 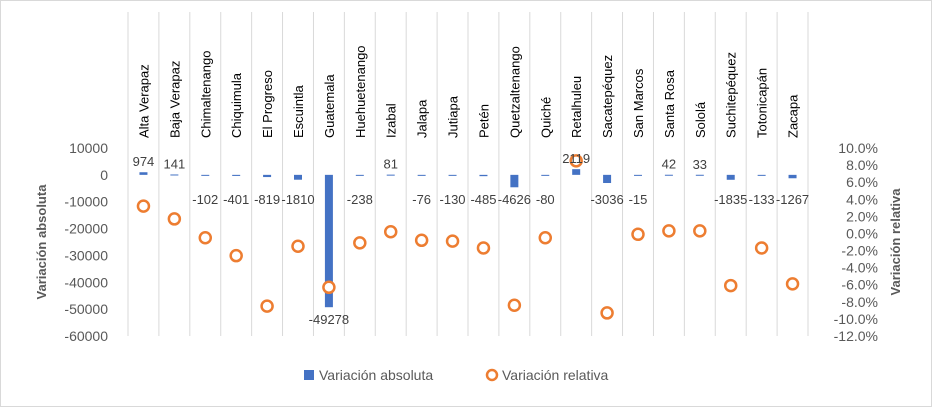 I want to click on bar-data-label: -130, so click(x=453, y=199).